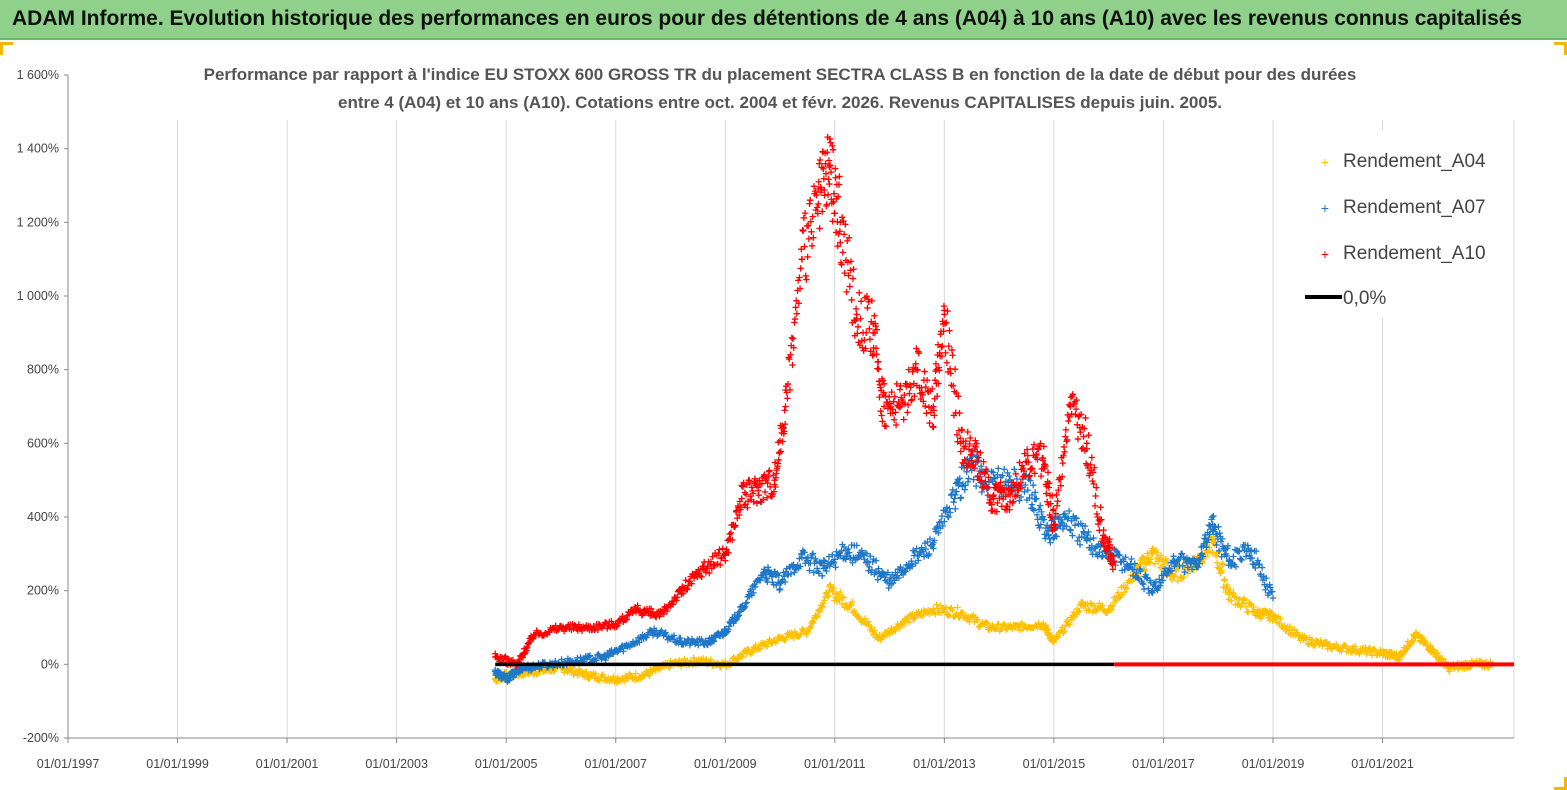 Image resolution: width=1567 pixels, height=790 pixels. I want to click on x-tick-label-6: 01/01/2009, so click(725, 764).